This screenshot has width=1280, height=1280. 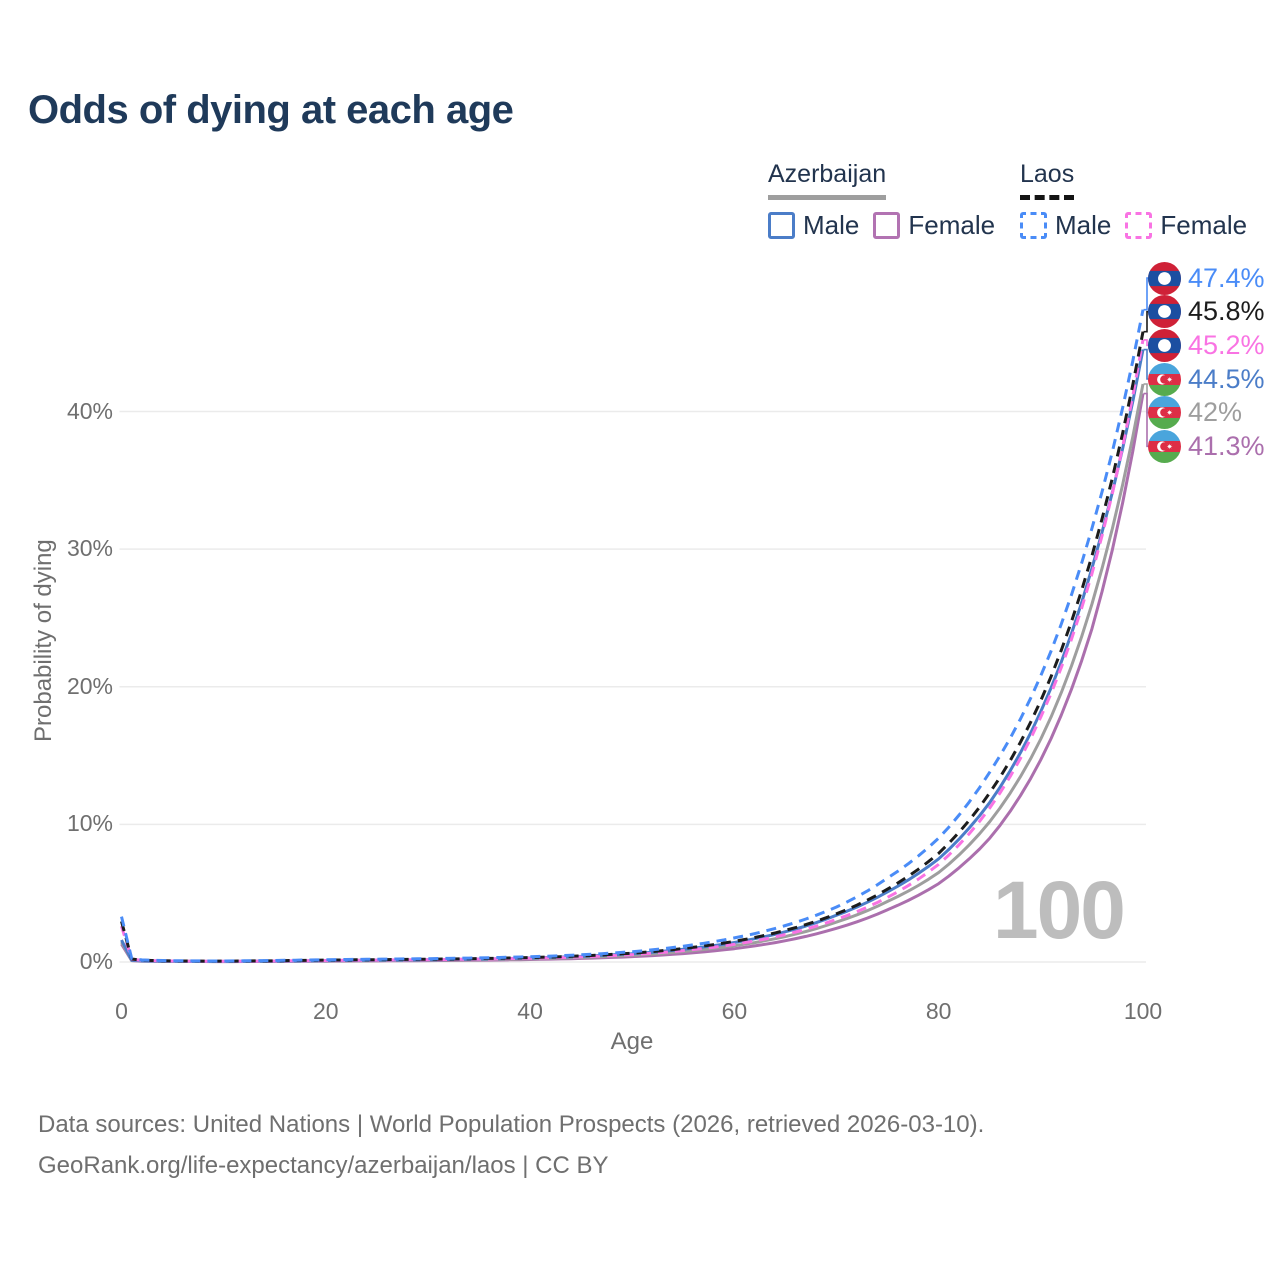 I want to click on chart-title: Odds of dying at each age, so click(x=271, y=110).